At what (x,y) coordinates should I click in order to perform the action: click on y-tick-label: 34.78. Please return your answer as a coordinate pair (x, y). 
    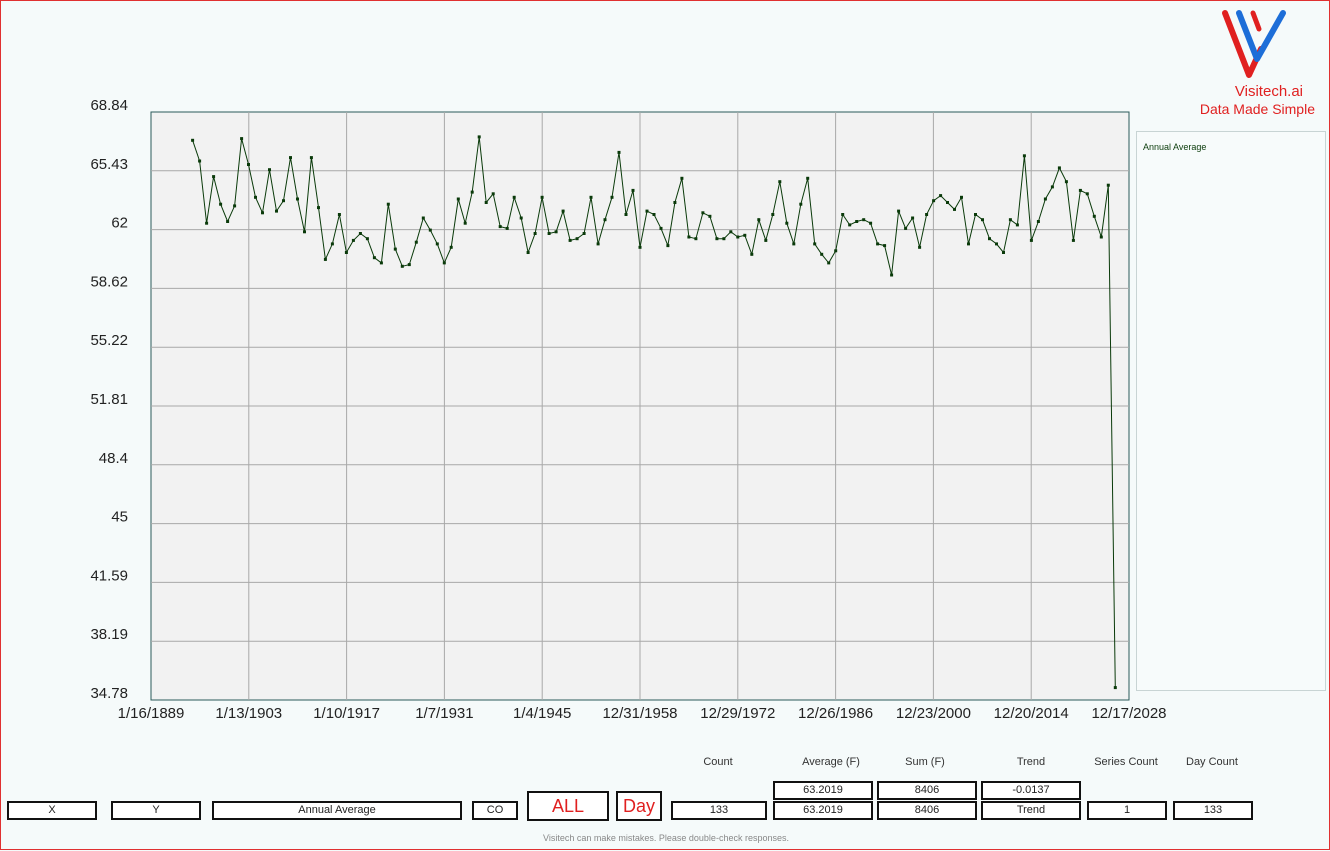
    Looking at the image, I should click on (109, 693).